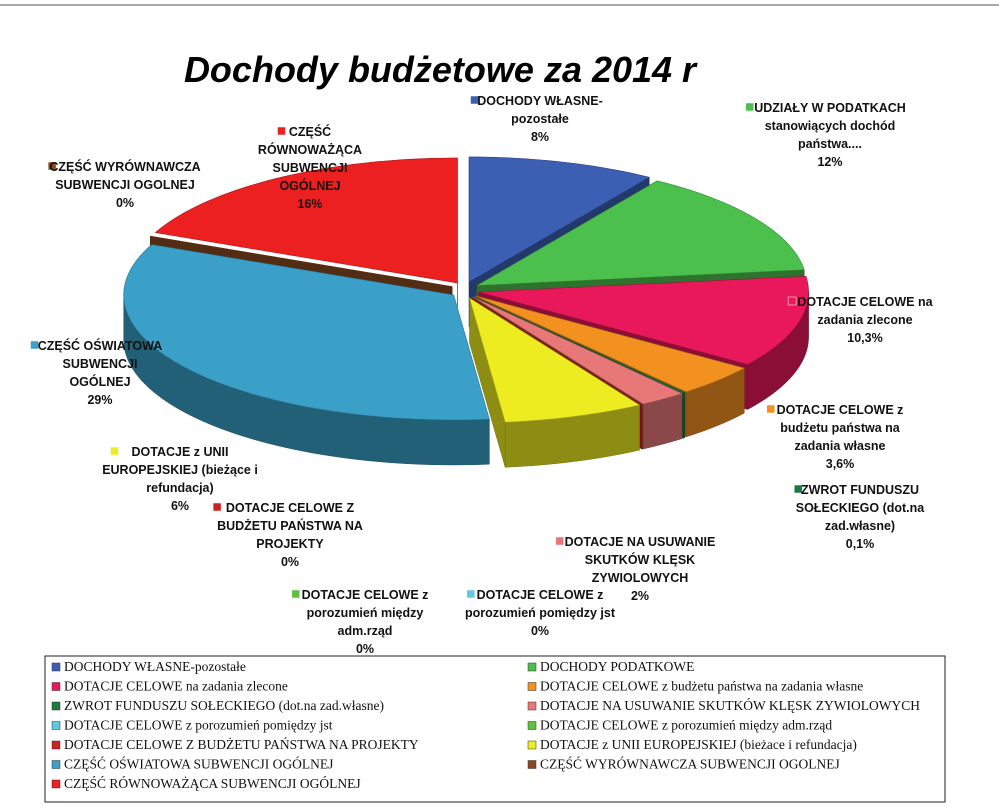  What do you see at coordinates (640, 542) in the screenshot?
I see `data-label: DOTACJE NA USUWANIE` at bounding box center [640, 542].